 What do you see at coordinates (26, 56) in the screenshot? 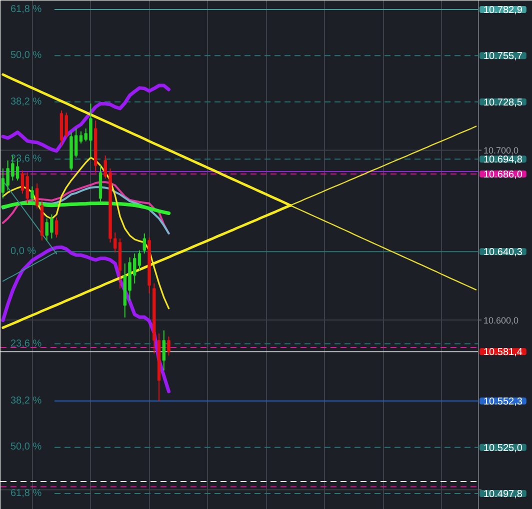
I see `y2-tick-label: 50,0 %` at bounding box center [26, 56].